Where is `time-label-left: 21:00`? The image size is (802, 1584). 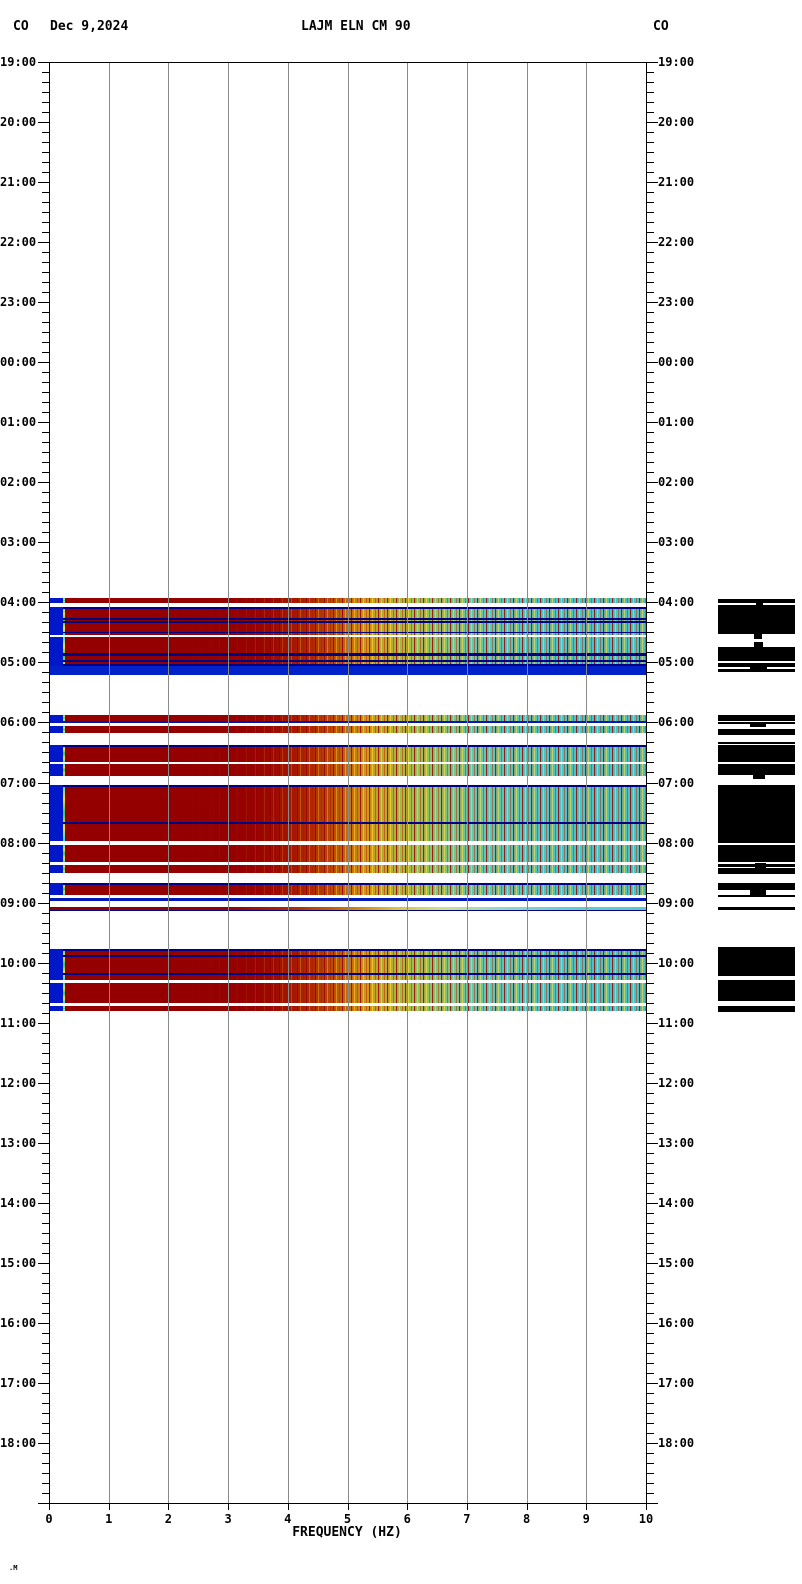
time-label-left: 21:00 is located at coordinates (18, 182).